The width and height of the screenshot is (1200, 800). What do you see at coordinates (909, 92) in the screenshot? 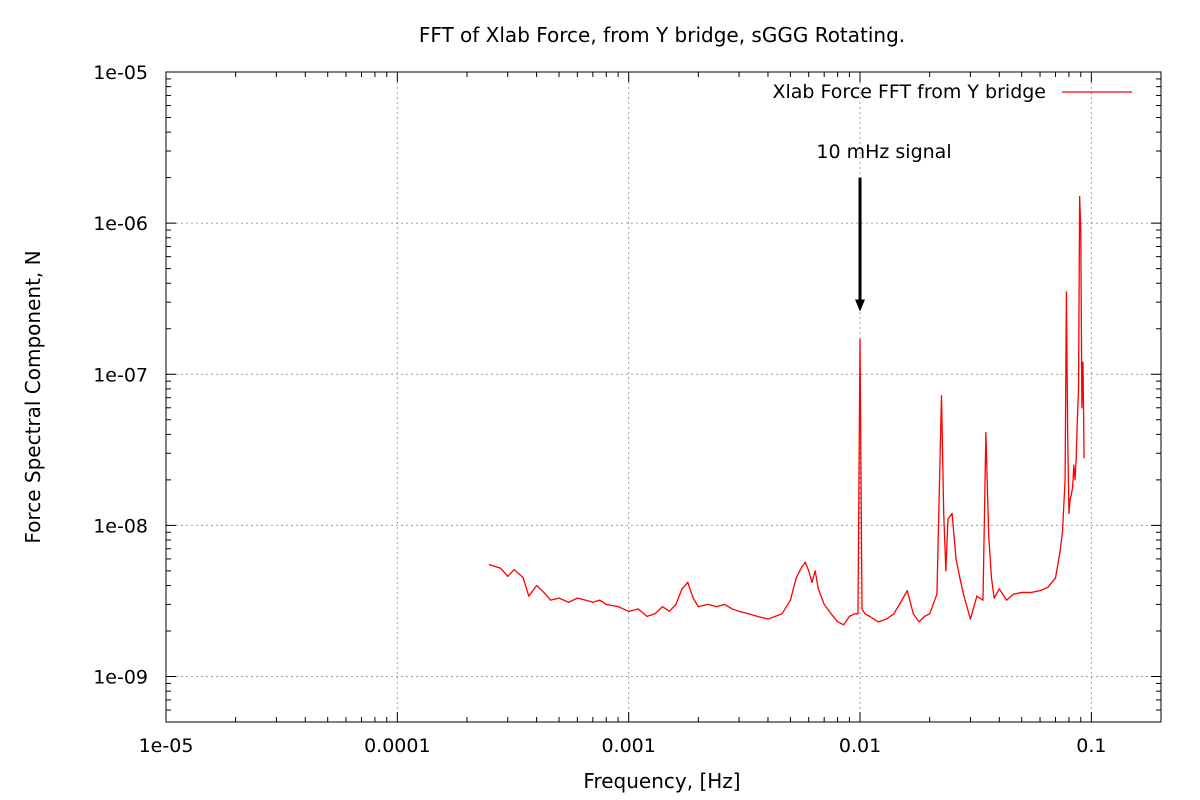
I see `legend-label: Xlab Force FFT from Y bridge` at bounding box center [909, 92].